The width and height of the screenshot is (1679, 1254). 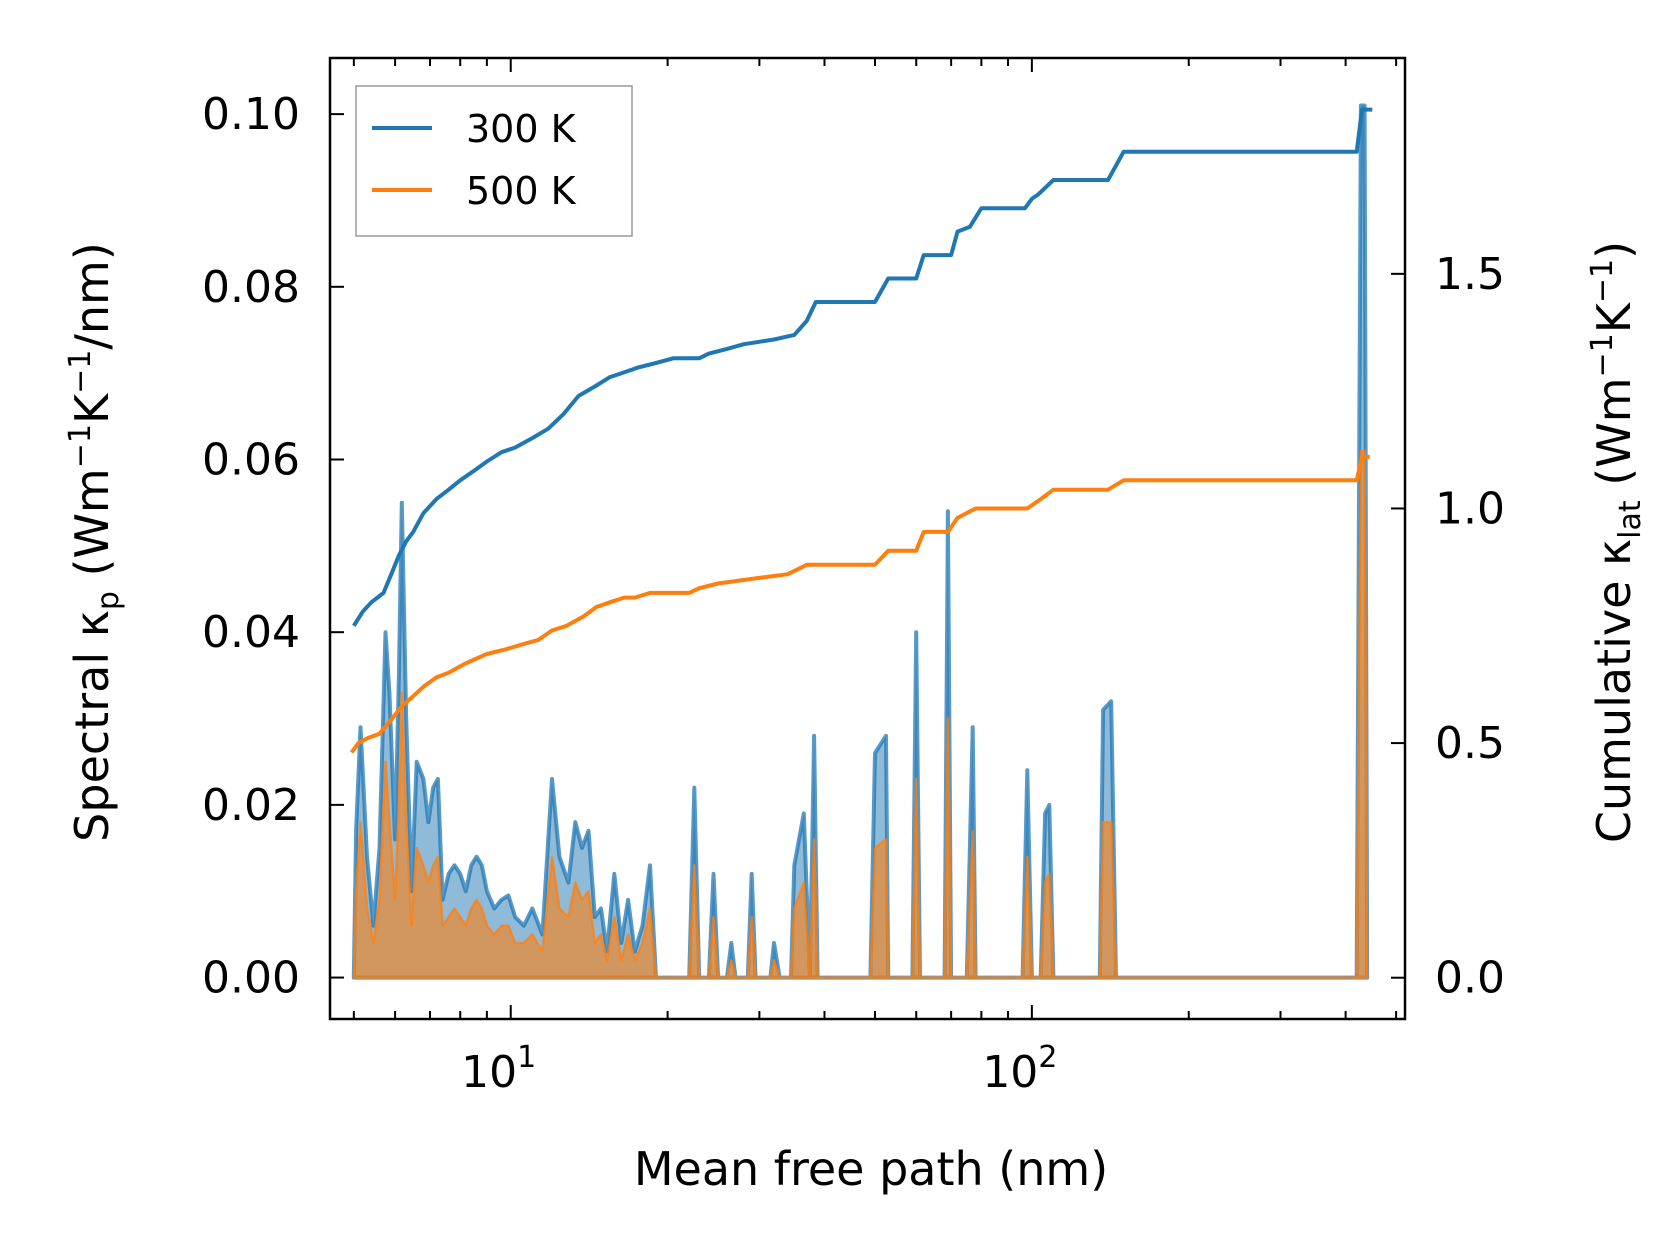 What do you see at coordinates (521, 129) in the screenshot?
I see `legend-label-300k: 300 K` at bounding box center [521, 129].